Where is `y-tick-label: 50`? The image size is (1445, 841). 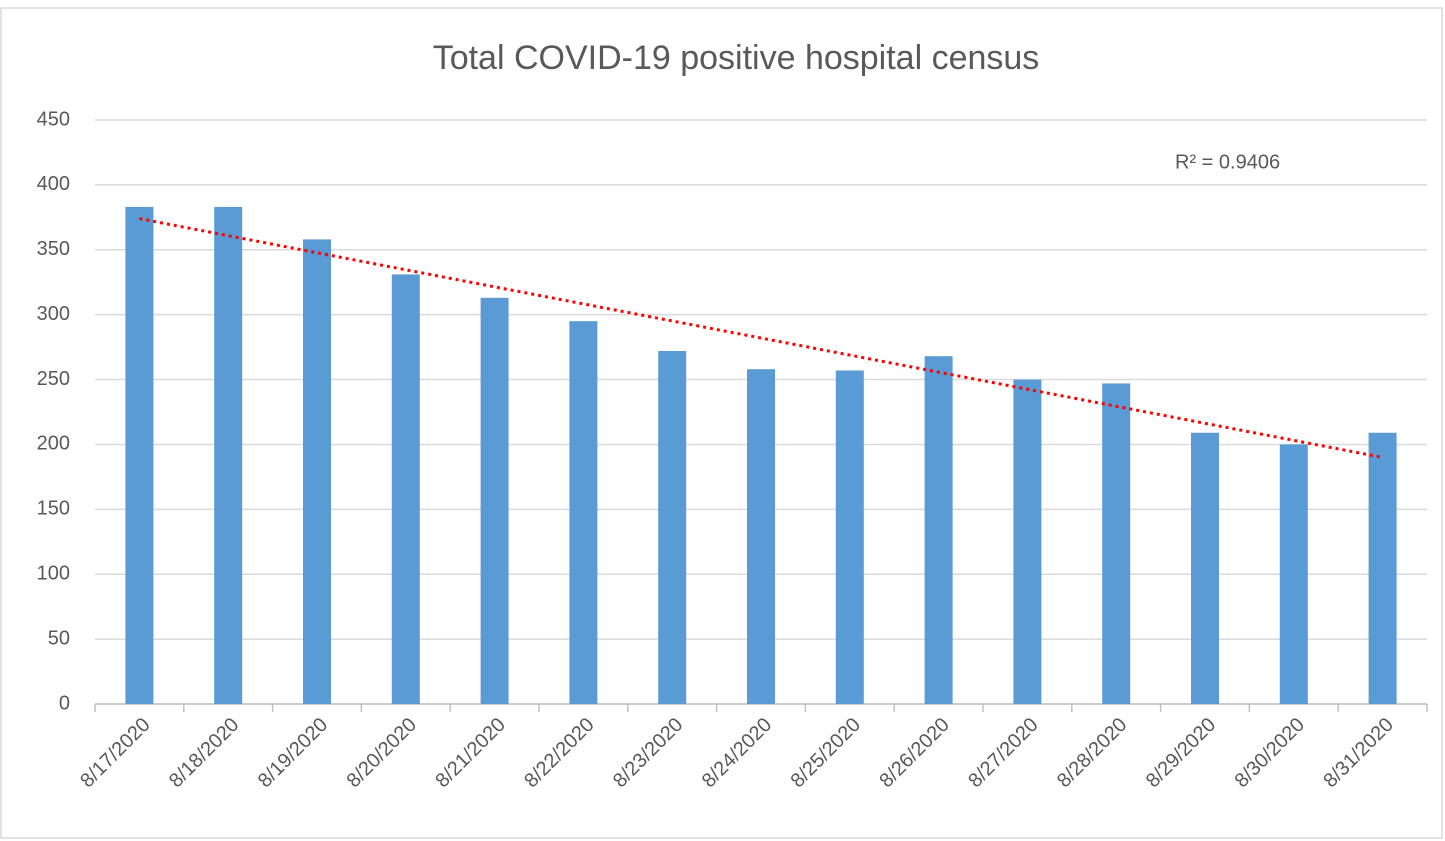 y-tick-label: 50 is located at coordinates (59, 638).